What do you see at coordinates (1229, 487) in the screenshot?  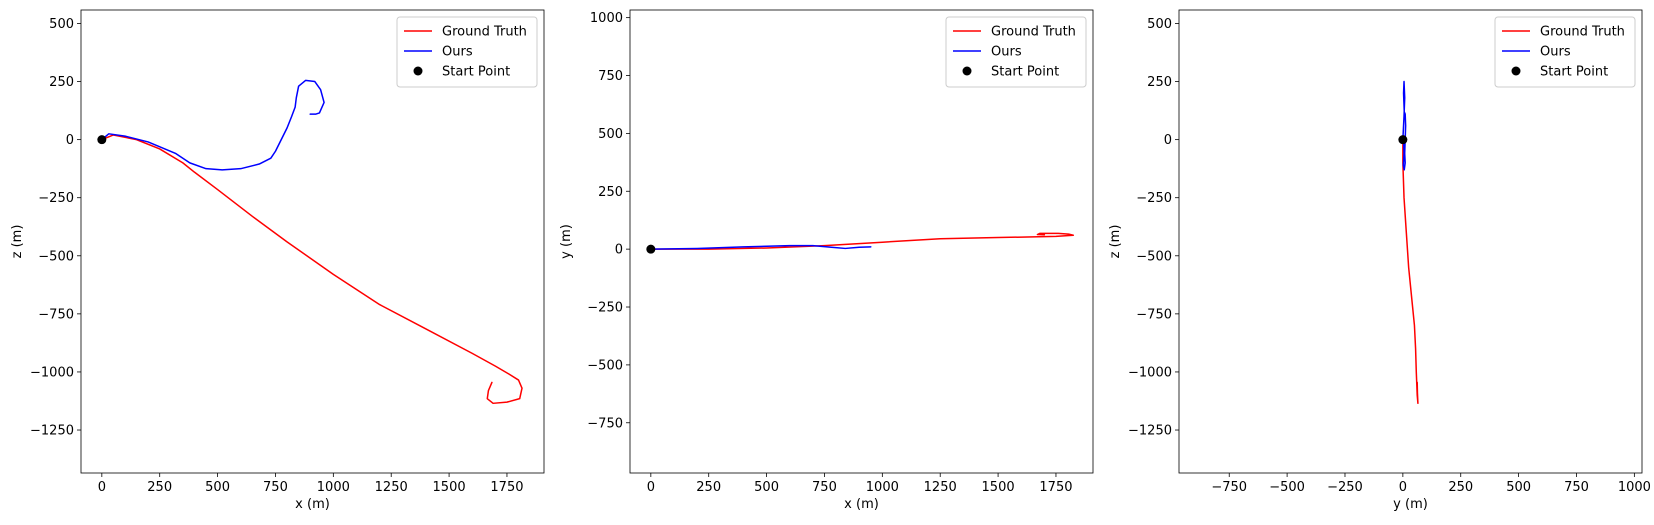 I see `x-tick-label: −750` at bounding box center [1229, 487].